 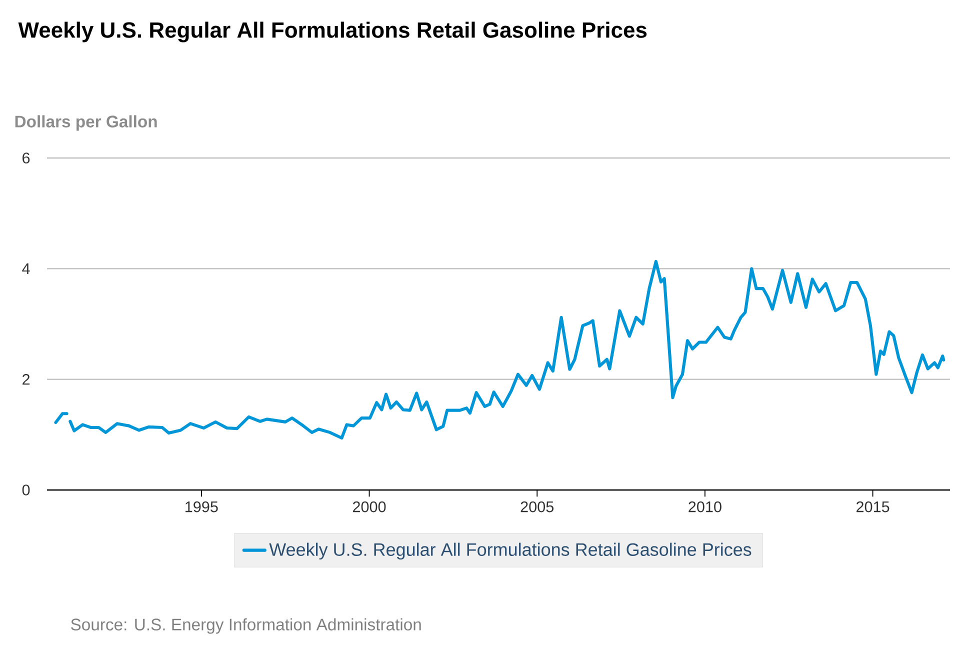 What do you see at coordinates (26, 379) in the screenshot?
I see `y-tick-label: 2` at bounding box center [26, 379].